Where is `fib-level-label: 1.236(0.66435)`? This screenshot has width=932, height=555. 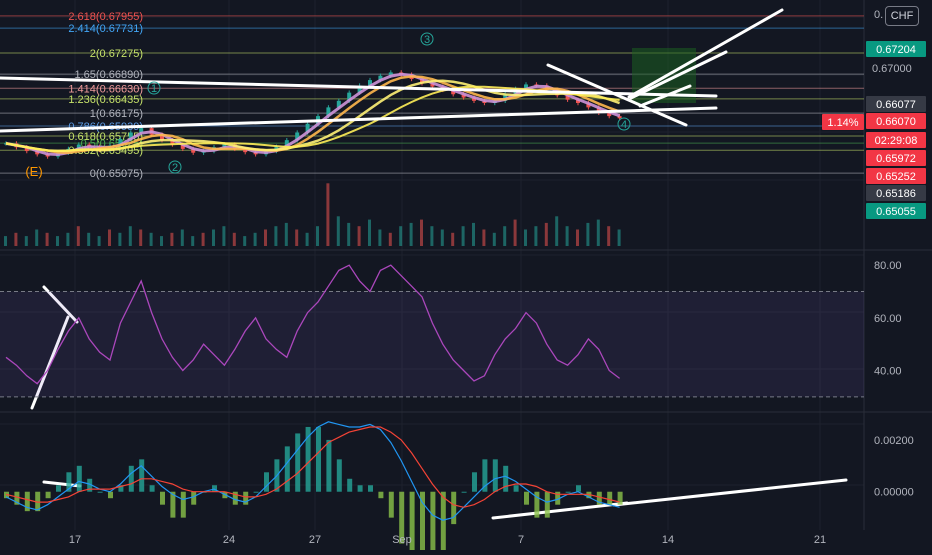
fib-level-label: 1.236(0.66435) is located at coordinates (105, 100).